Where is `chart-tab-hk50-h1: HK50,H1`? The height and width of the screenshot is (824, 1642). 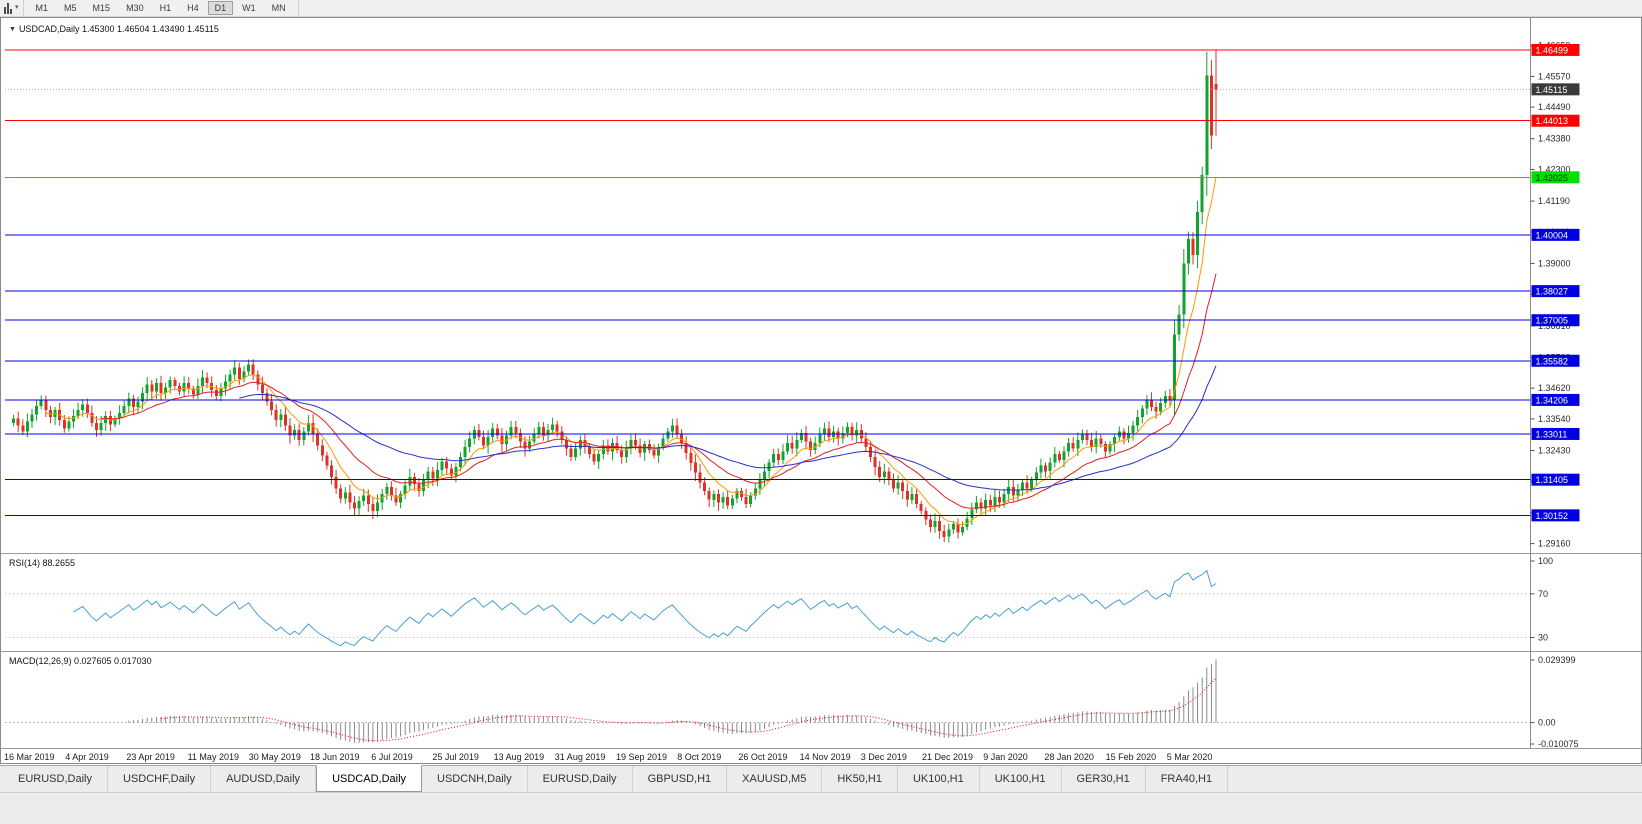
chart-tab-hk50-h1: HK50,H1 is located at coordinates (860, 779).